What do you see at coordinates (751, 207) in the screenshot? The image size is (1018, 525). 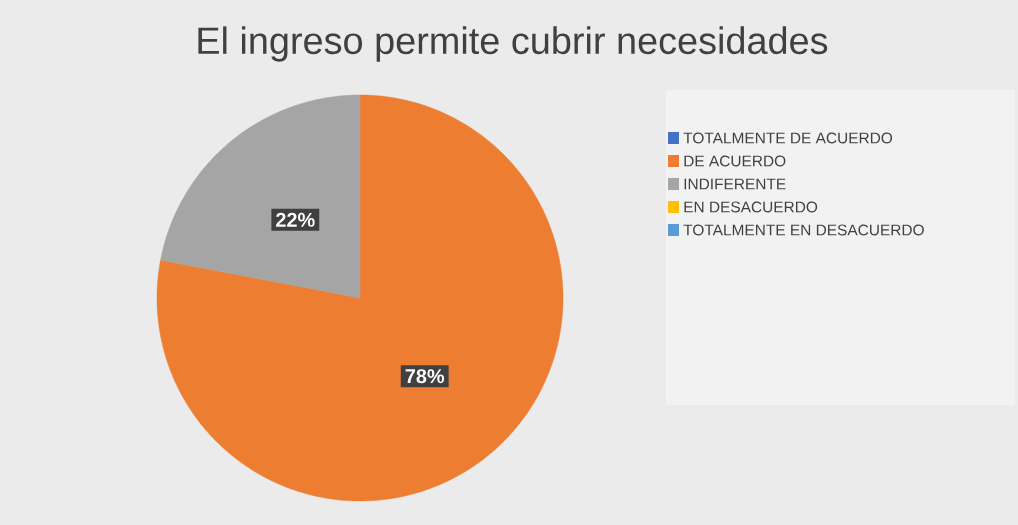 I see `legend-label: EN DESACUERDO` at bounding box center [751, 207].